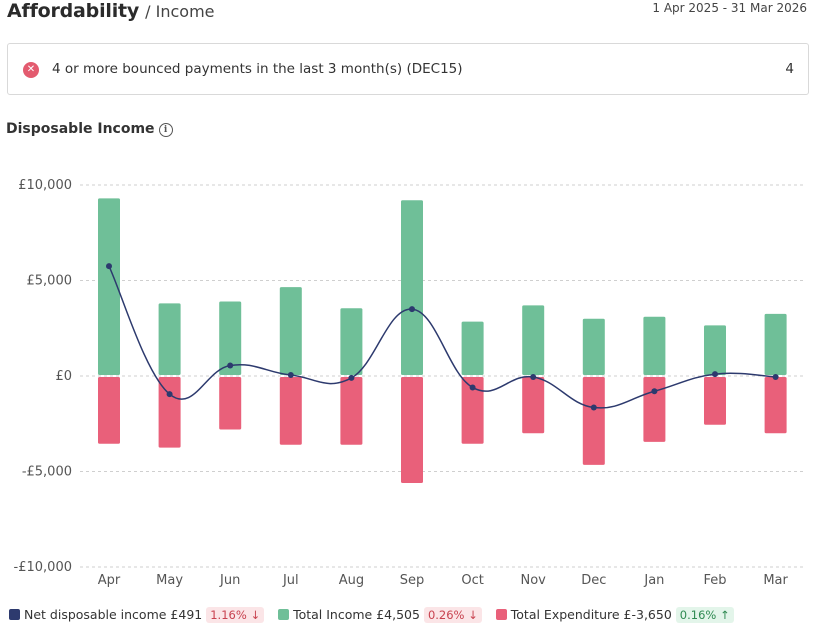  What do you see at coordinates (775, 580) in the screenshot?
I see `x-tick-label: Mar` at bounding box center [775, 580].